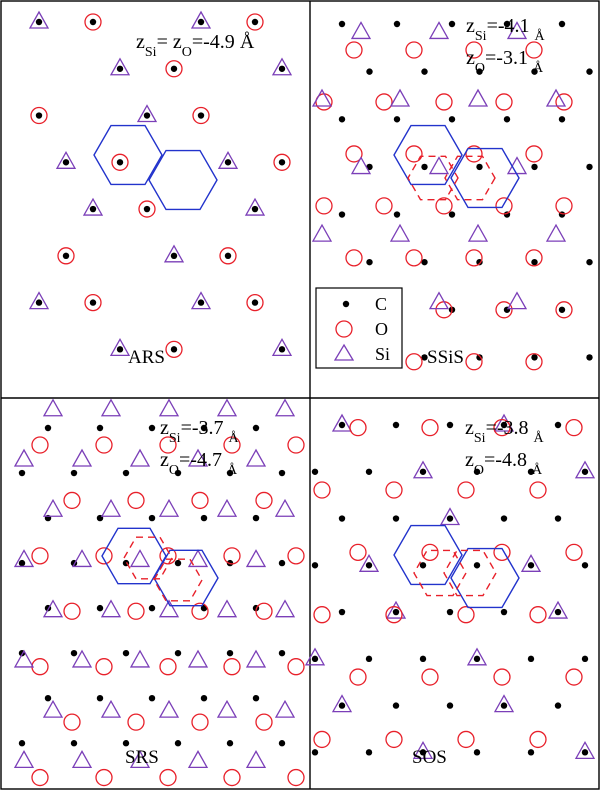  I want to click on z-value-annotation: zSi=-4.1 Å, so click(506, 29).